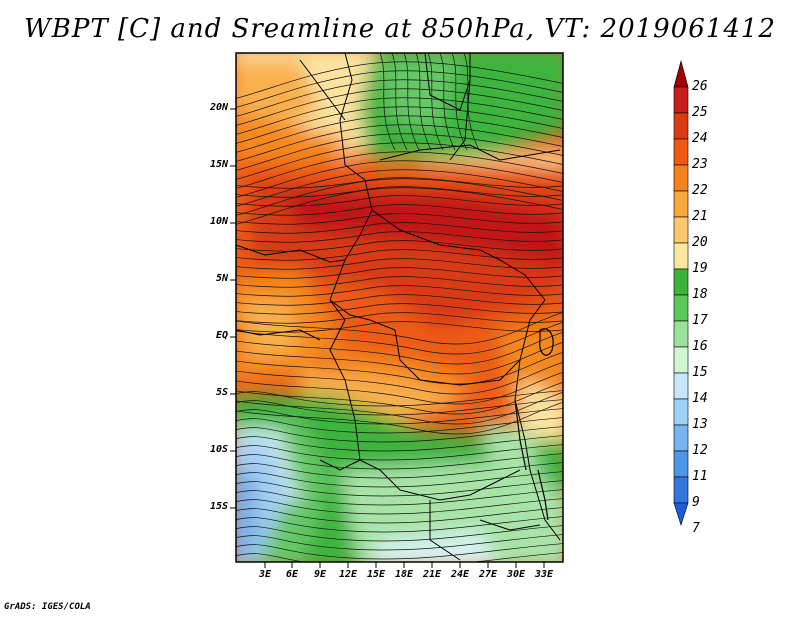  I want to click on lat-label: 15S, so click(218, 506).